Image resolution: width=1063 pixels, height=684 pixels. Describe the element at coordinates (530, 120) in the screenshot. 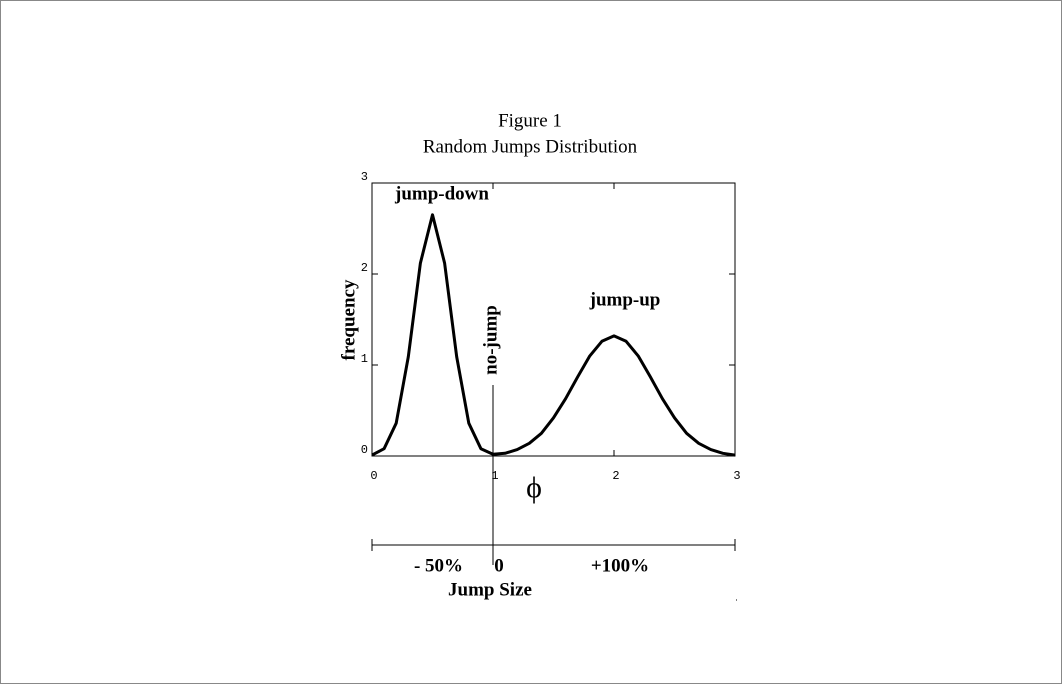

I see `chart-title: Figure 1` at that location.